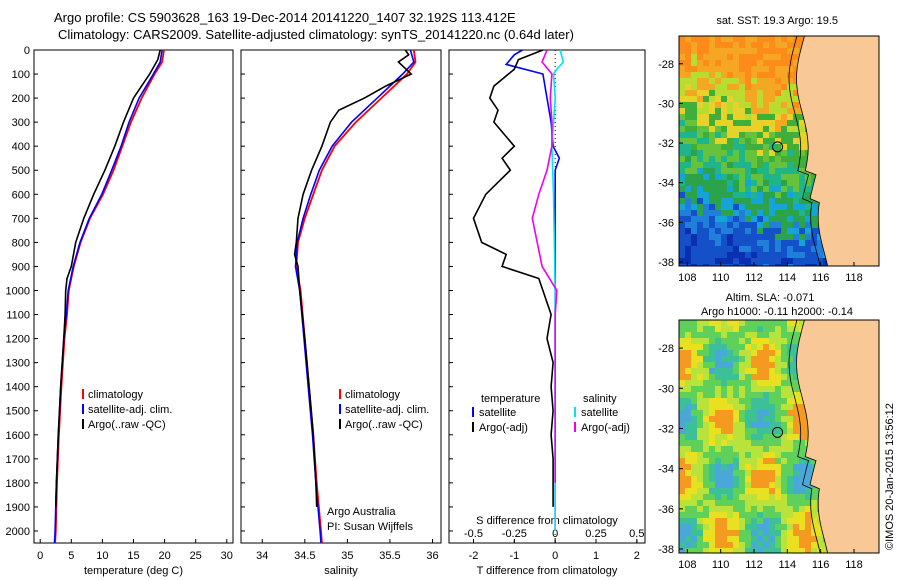  What do you see at coordinates (599, 413) in the screenshot?
I see `legend-label: satellite` at bounding box center [599, 413].